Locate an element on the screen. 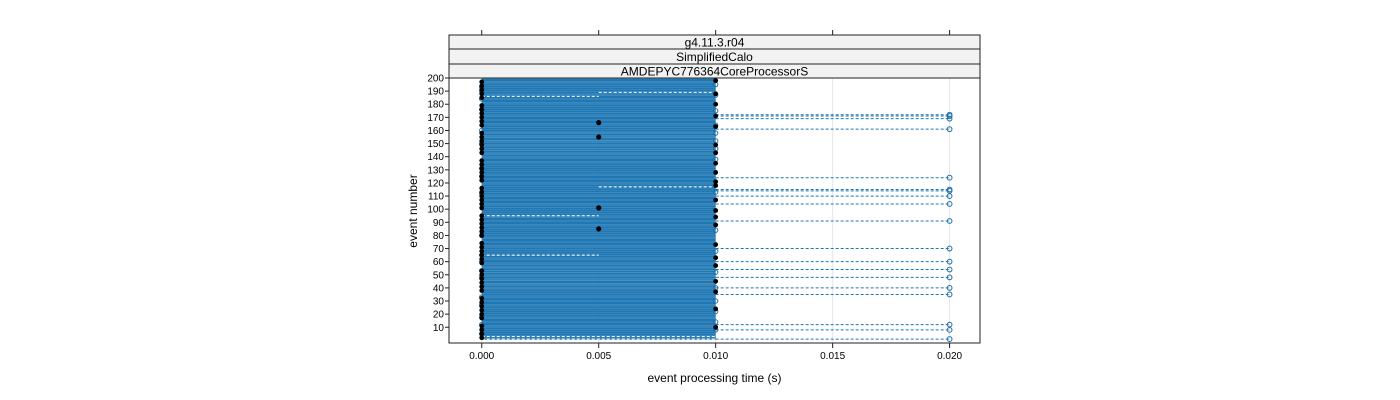  y-tick-label-6: 70 is located at coordinates (439, 249).